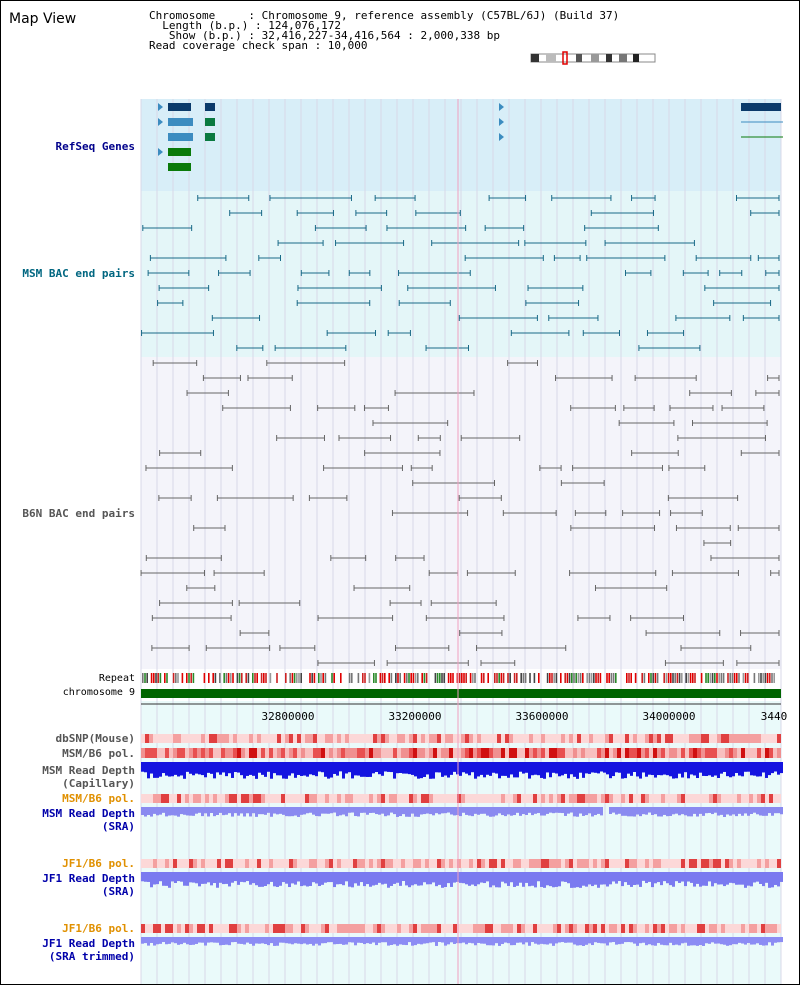 This screenshot has width=800, height=985. Describe the element at coordinates (461, 693) in the screenshot. I see `chromosome-bar` at that location.